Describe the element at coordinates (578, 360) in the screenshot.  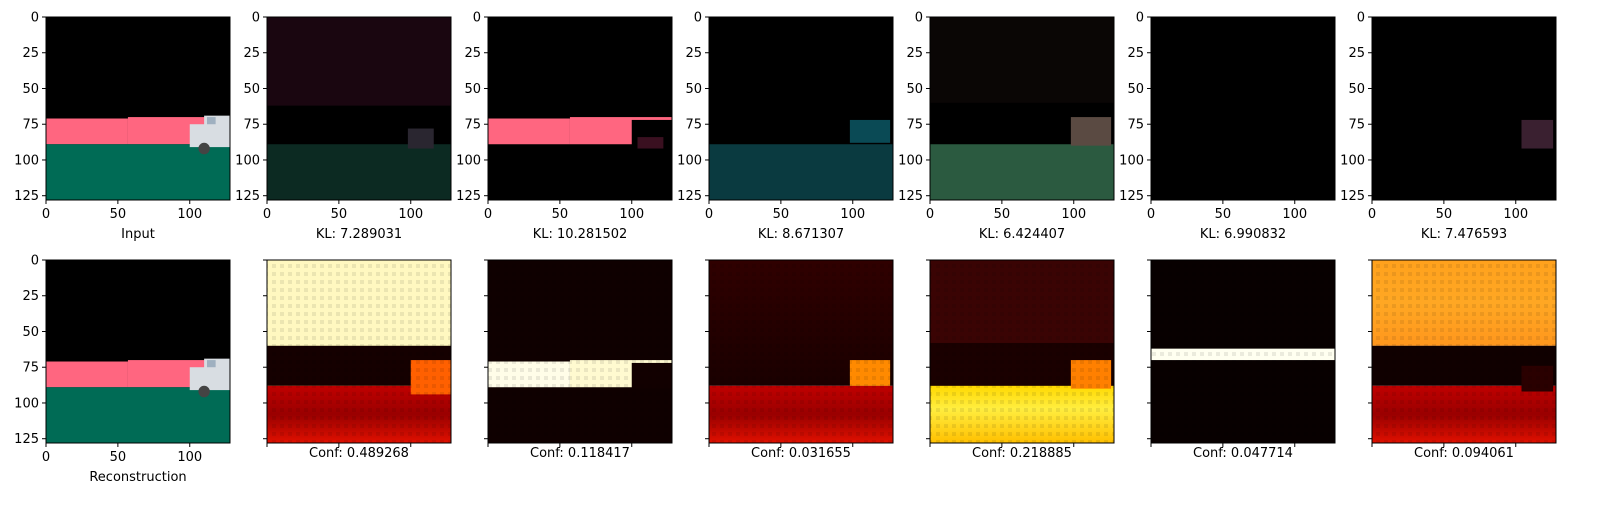
I see `confidence-heatmap-panel: Conf: 0.118417` at that location.